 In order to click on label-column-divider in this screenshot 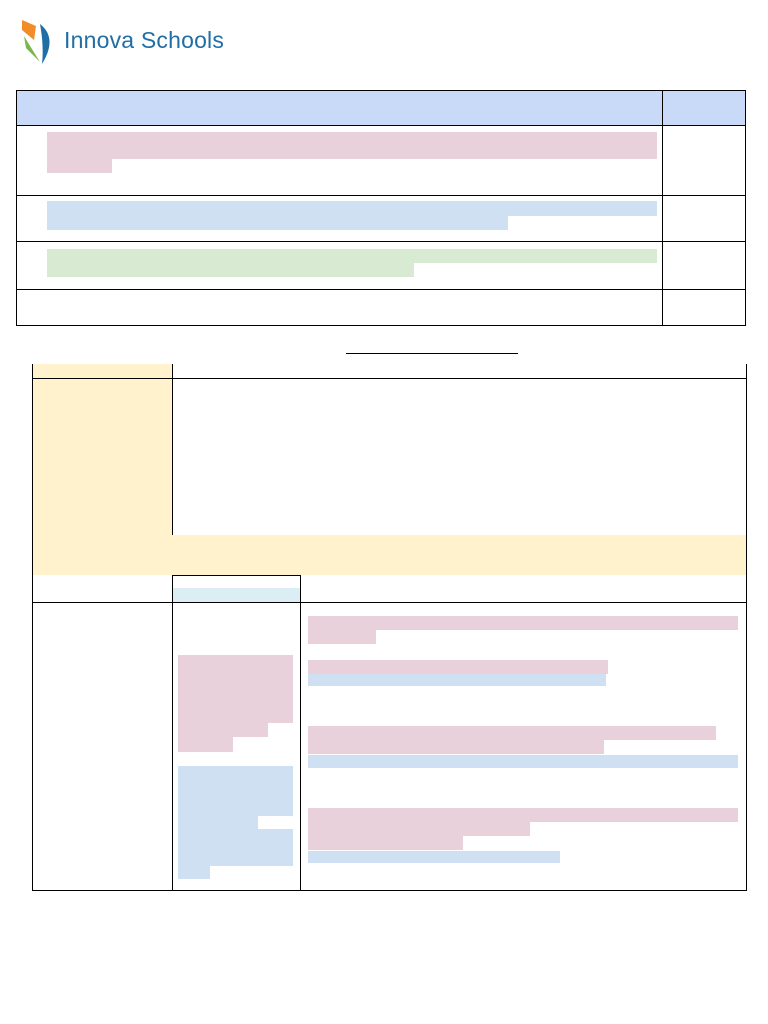, I will do `click(172, 449)`.